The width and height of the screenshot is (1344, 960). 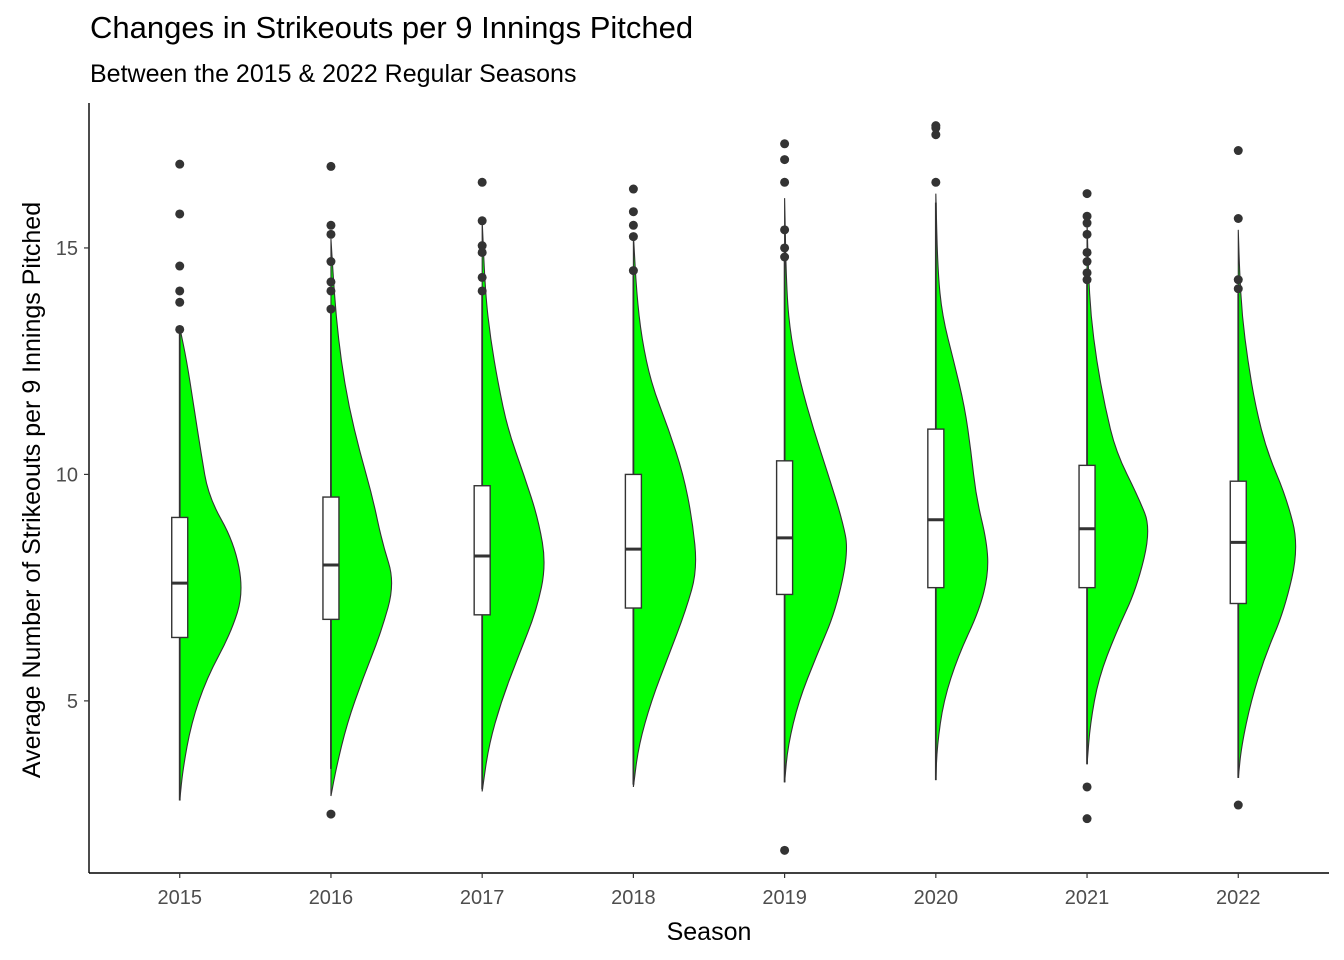 What do you see at coordinates (482, 550) in the screenshot?
I see `box-2017` at bounding box center [482, 550].